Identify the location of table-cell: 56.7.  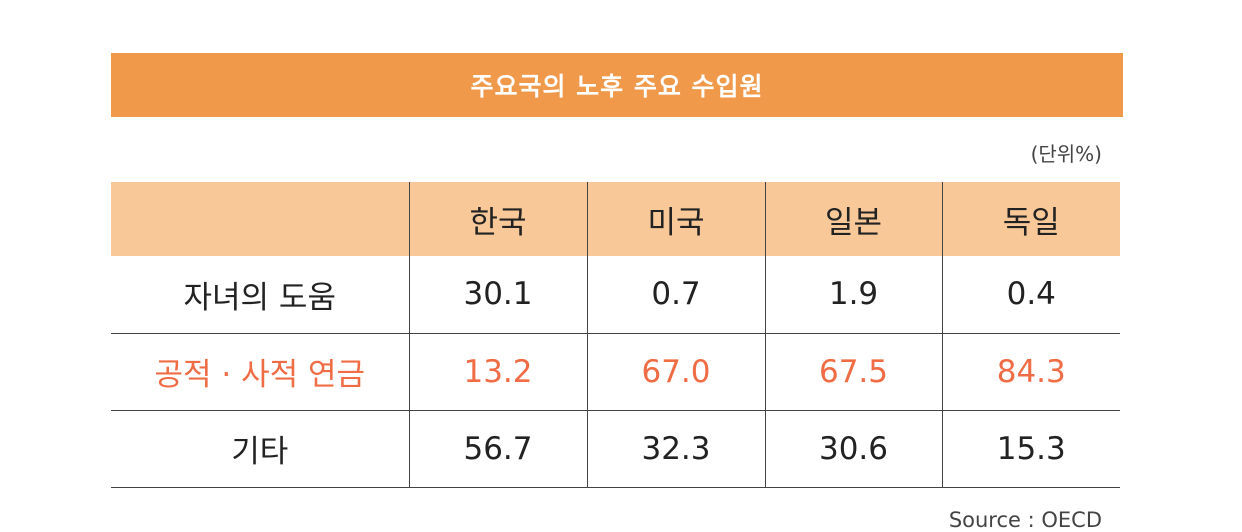
(497, 449).